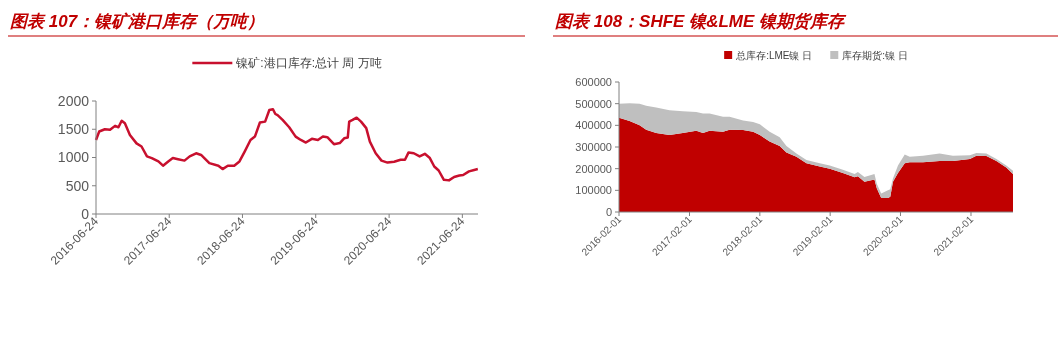 The height and width of the screenshot is (339, 1062). Describe the element at coordinates (774, 55) in the screenshot. I see `legend-label: 总库存:LME镍 日` at that location.